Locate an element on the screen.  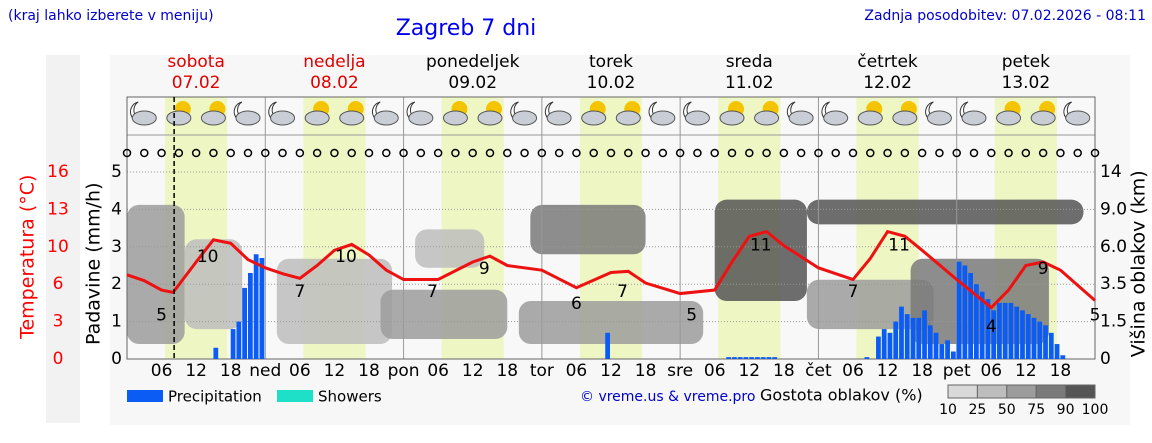
y2-axis-label: Višina oblakov (km) is located at coordinates (1139, 263).